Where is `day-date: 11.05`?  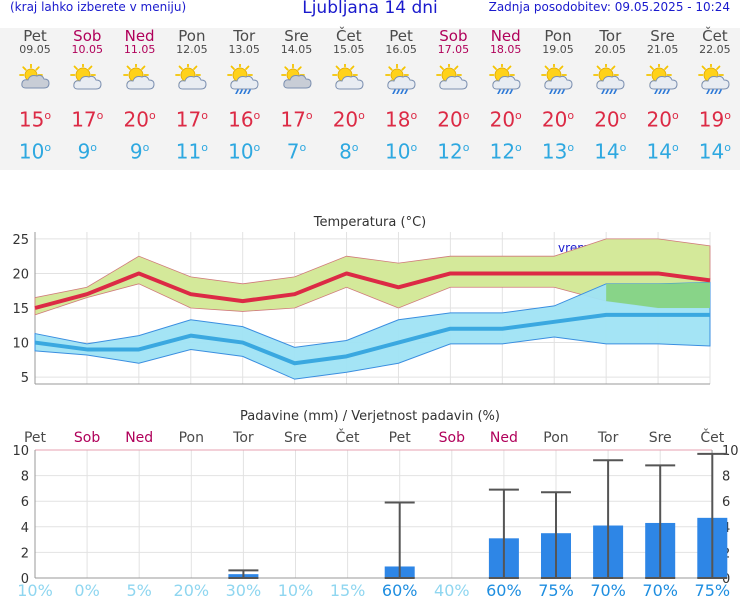 day-date: 11.05 is located at coordinates (139, 49).